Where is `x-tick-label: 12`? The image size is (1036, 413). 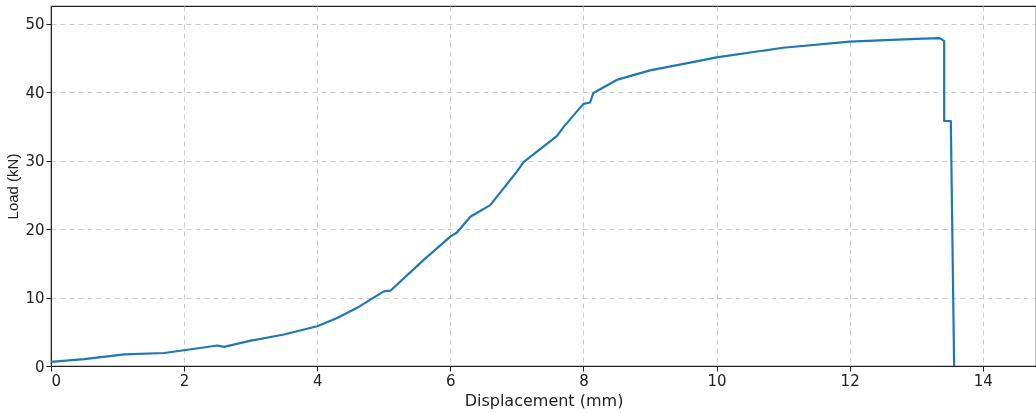
x-tick-label: 12 is located at coordinates (850, 380).